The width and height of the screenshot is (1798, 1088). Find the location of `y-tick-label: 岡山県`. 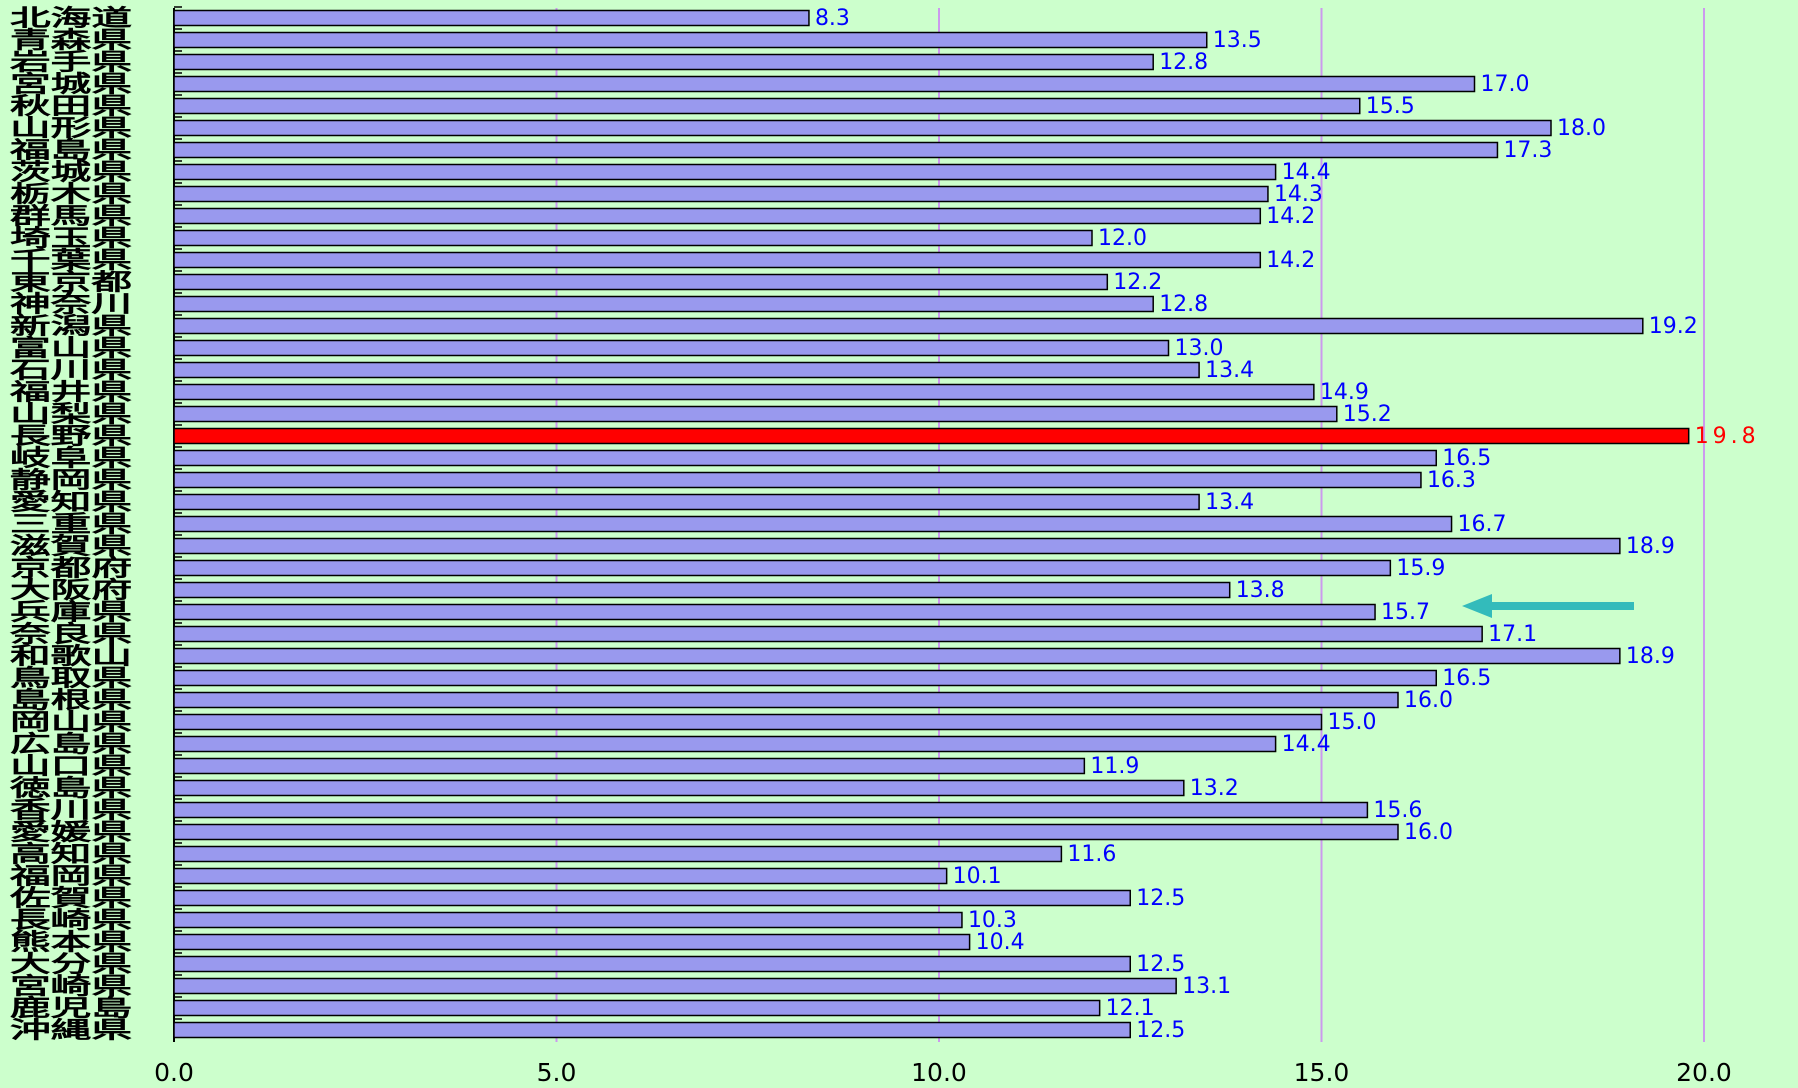

y-tick-label: 岡山県 is located at coordinates (71, 723).